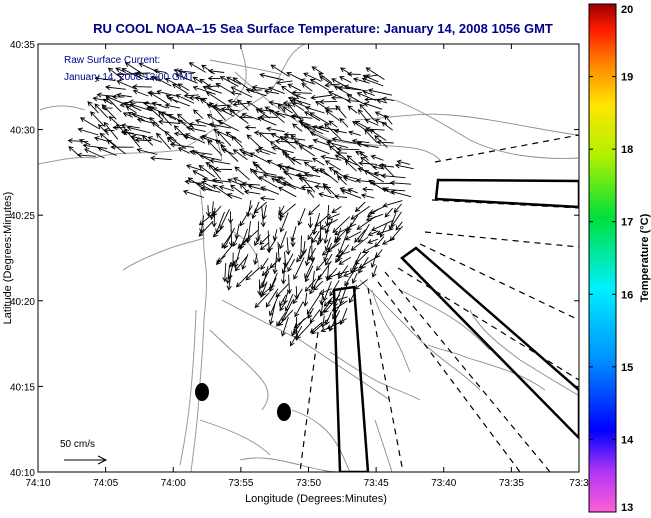 The height and width of the screenshot is (518, 651). I want to click on annotation-current-label: Raw Surface Current:, so click(112, 60).